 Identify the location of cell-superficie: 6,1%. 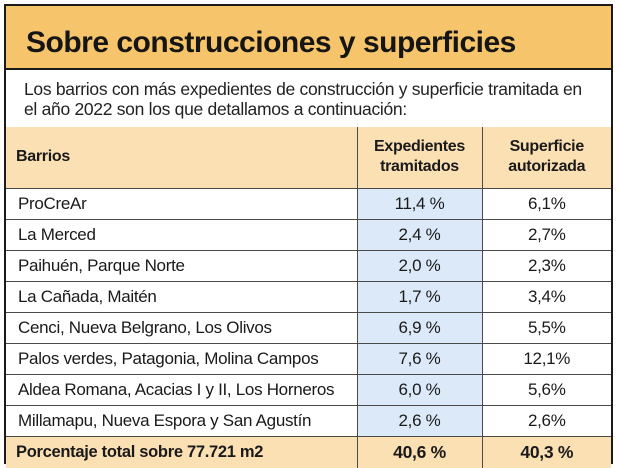
(546, 203).